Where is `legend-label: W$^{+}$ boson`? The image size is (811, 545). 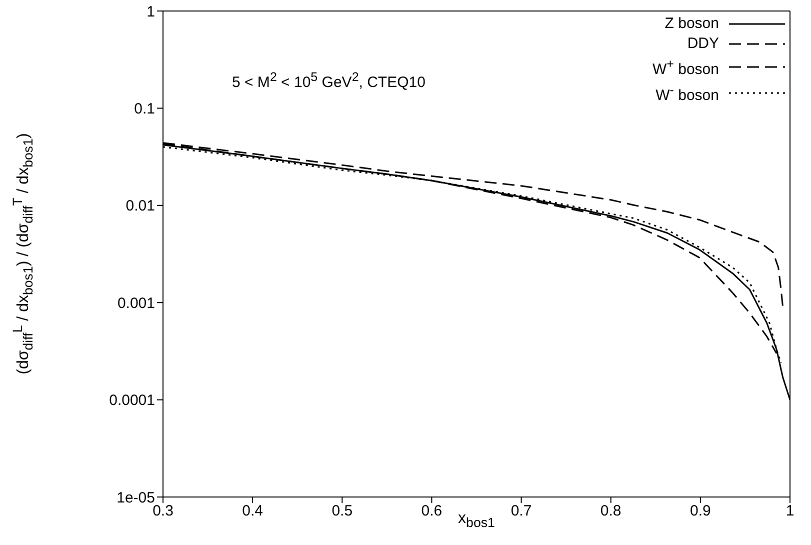 legend-label: W$^{+}$ boson is located at coordinates (685, 68).